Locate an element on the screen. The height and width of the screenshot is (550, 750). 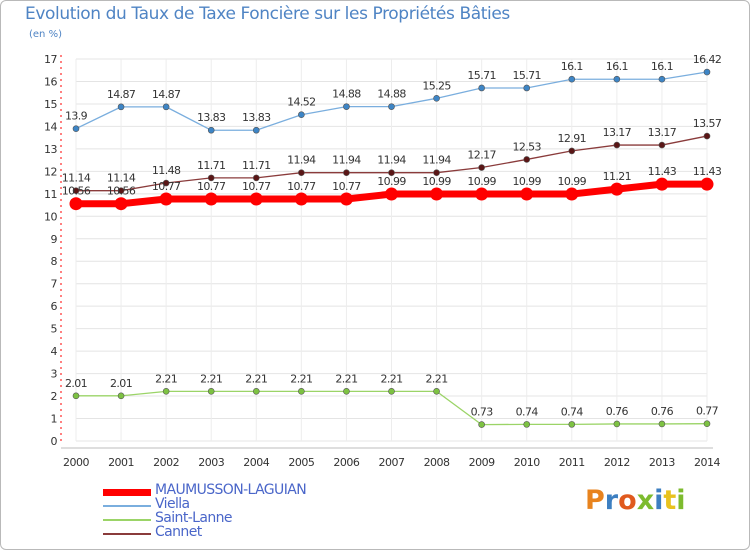
logo-letter: t is located at coordinates (670, 500).